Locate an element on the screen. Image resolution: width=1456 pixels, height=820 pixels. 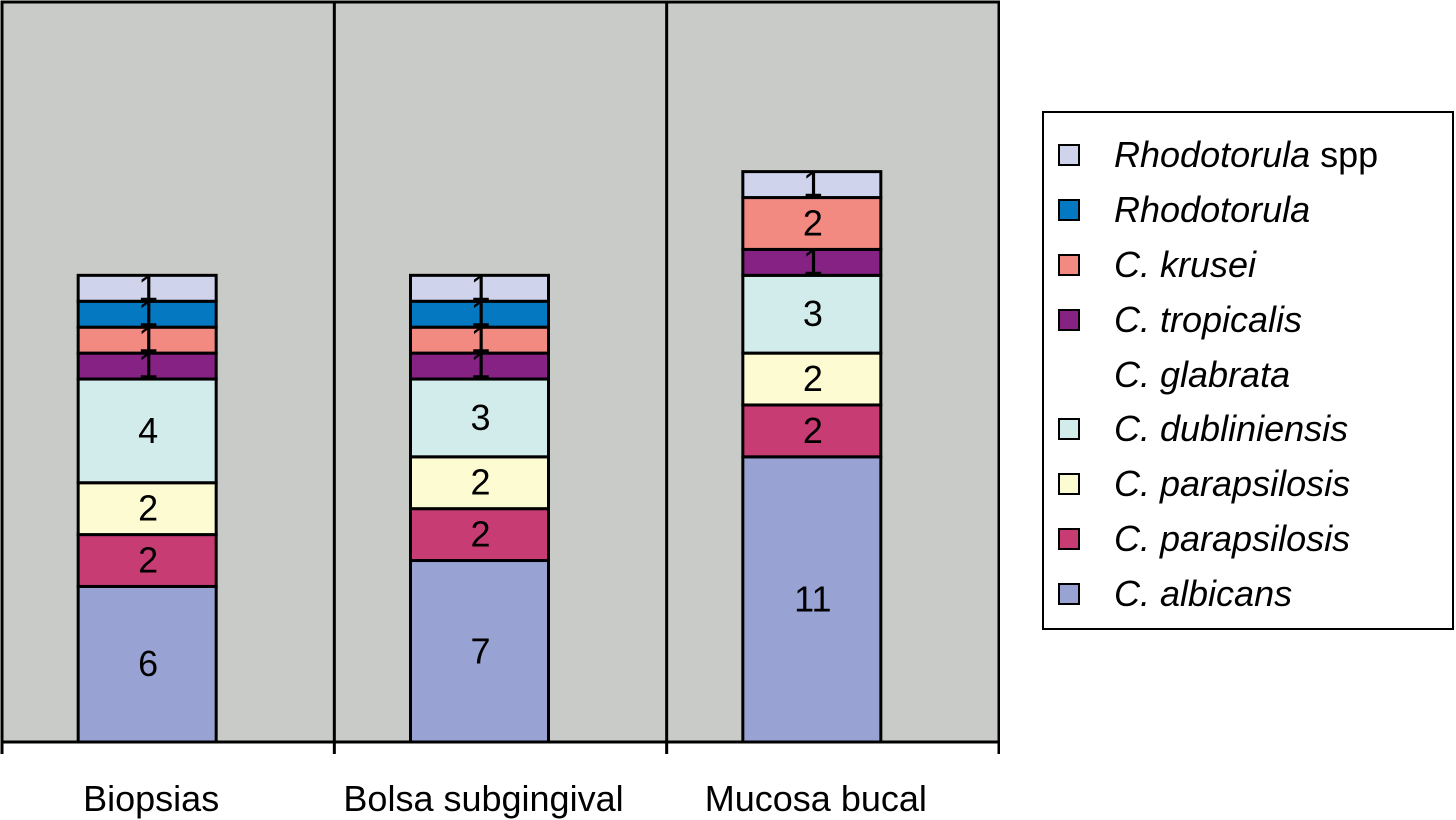
x-axis: Biopsias Bolsa subgingival Mucosa bucal is located at coordinates (500, 780).